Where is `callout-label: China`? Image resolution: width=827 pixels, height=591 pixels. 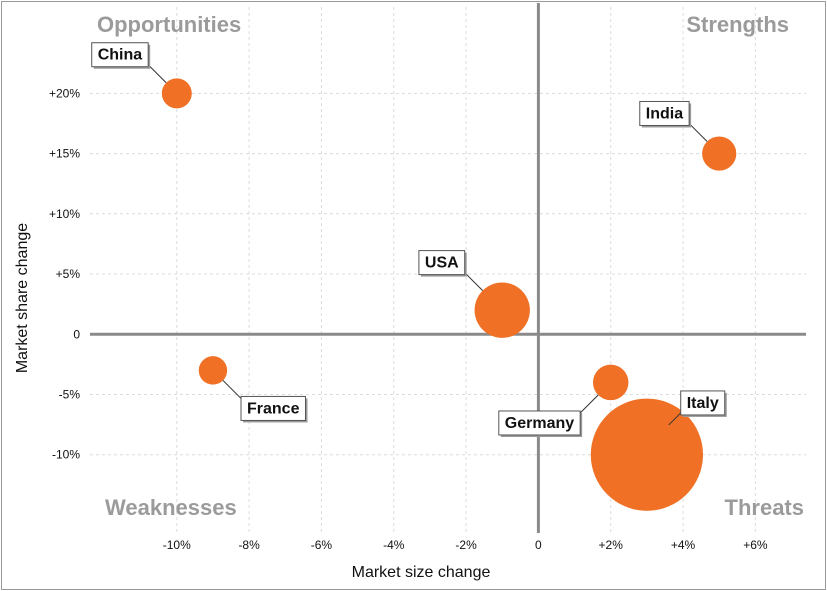 callout-label: China is located at coordinates (120, 55).